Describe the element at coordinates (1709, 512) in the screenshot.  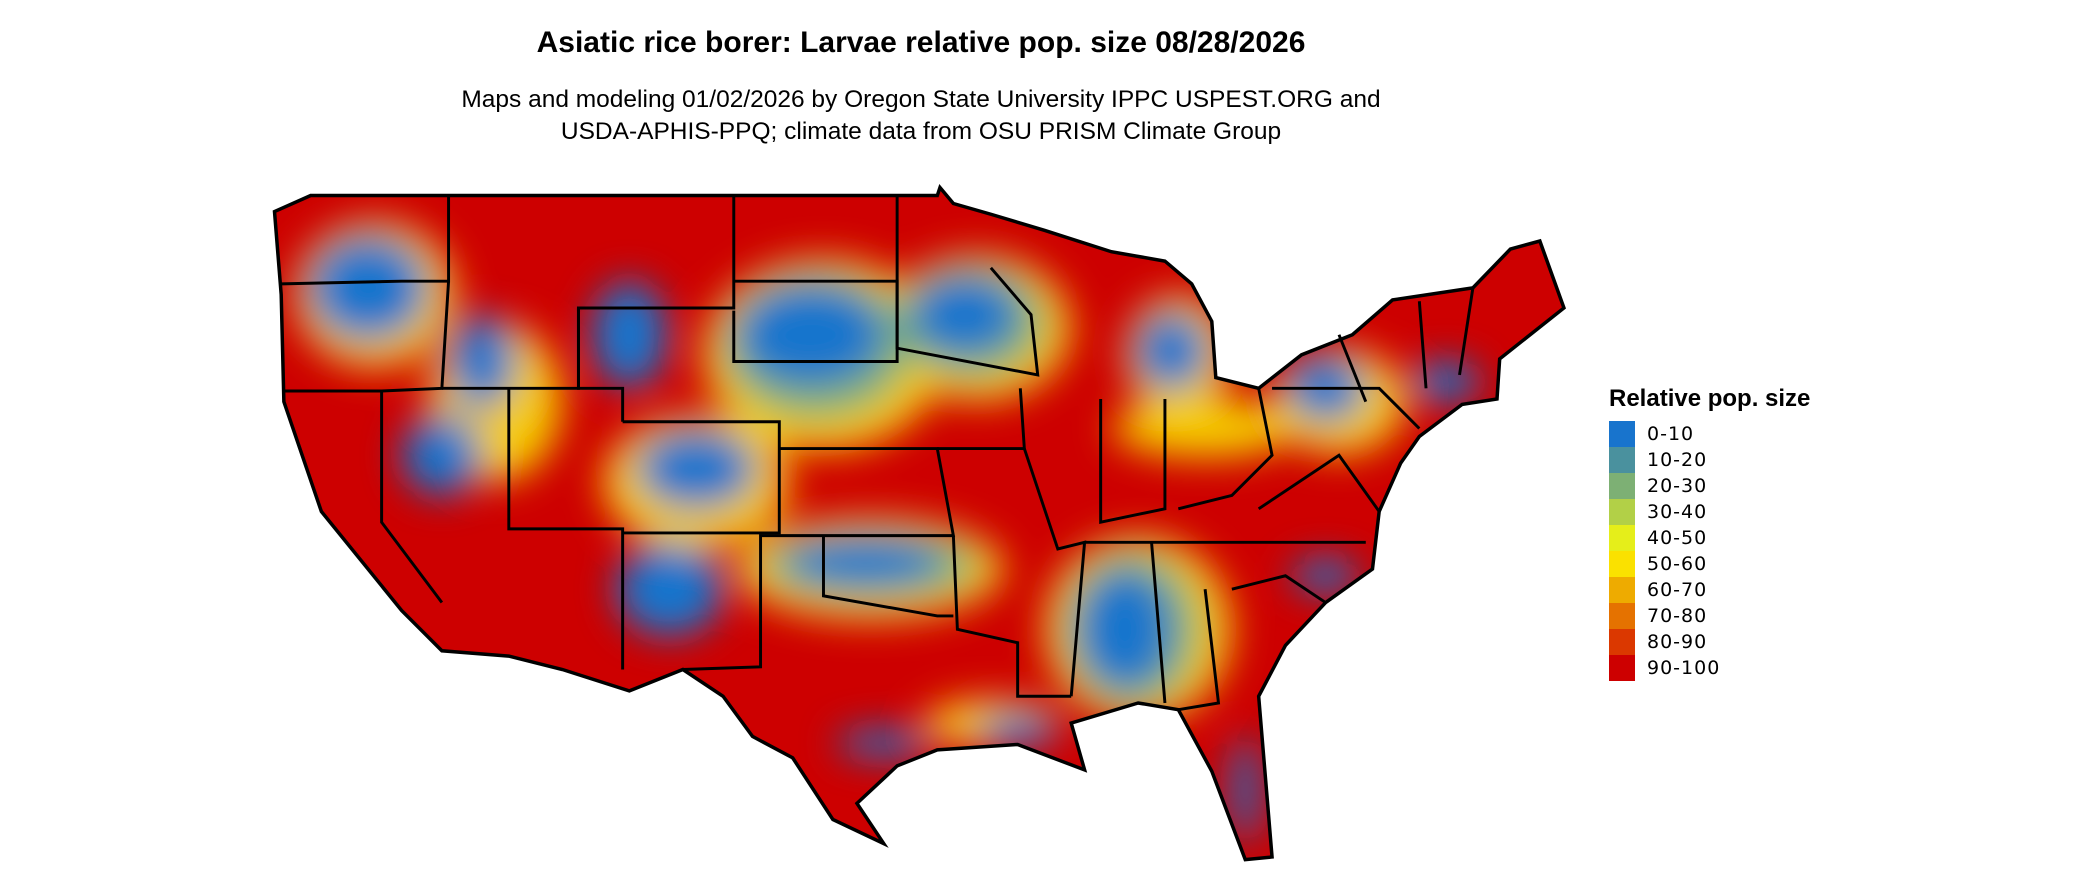
I see `legend-item: 30-40` at that location.